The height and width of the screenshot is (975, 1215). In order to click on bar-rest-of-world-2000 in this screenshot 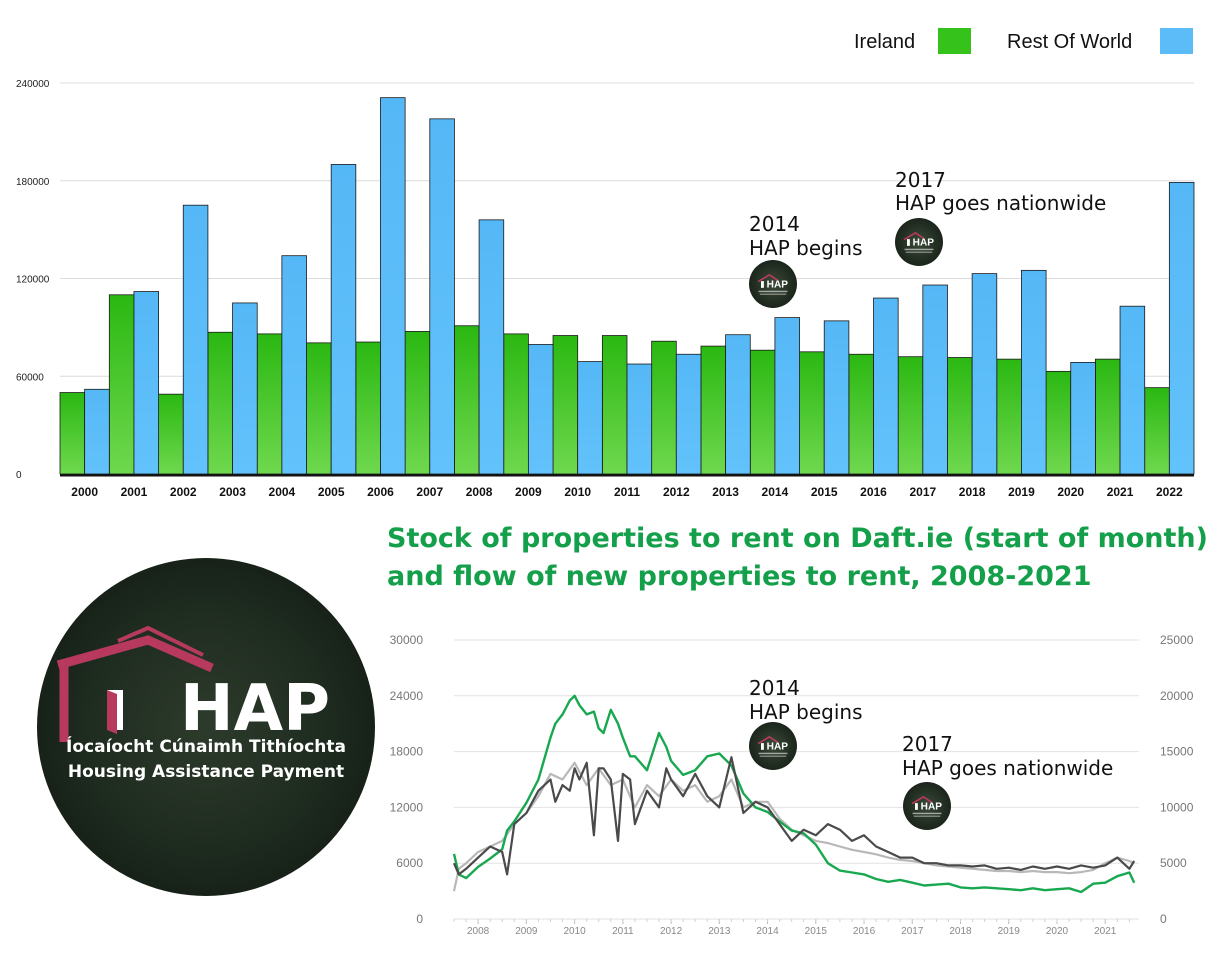, I will do `click(97, 431)`.